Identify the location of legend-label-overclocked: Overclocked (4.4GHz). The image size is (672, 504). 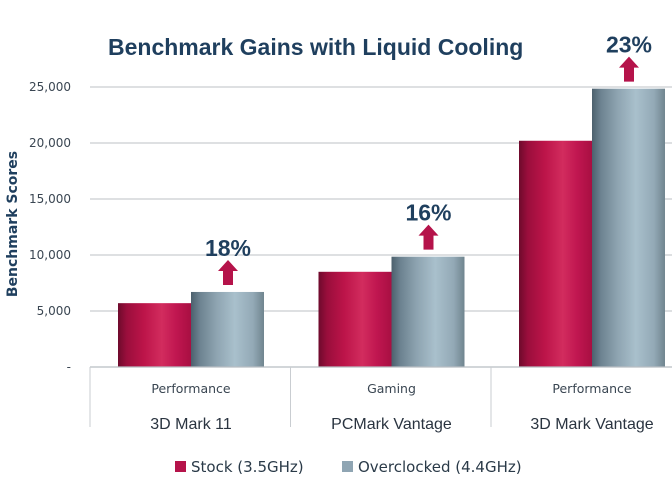
(440, 467).